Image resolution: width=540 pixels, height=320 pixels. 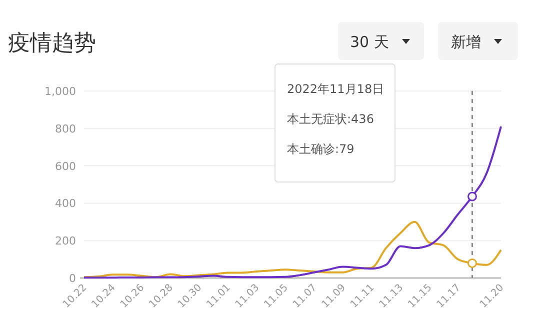 What do you see at coordinates (65, 129) in the screenshot?
I see `y-tick-label: 800` at bounding box center [65, 129].